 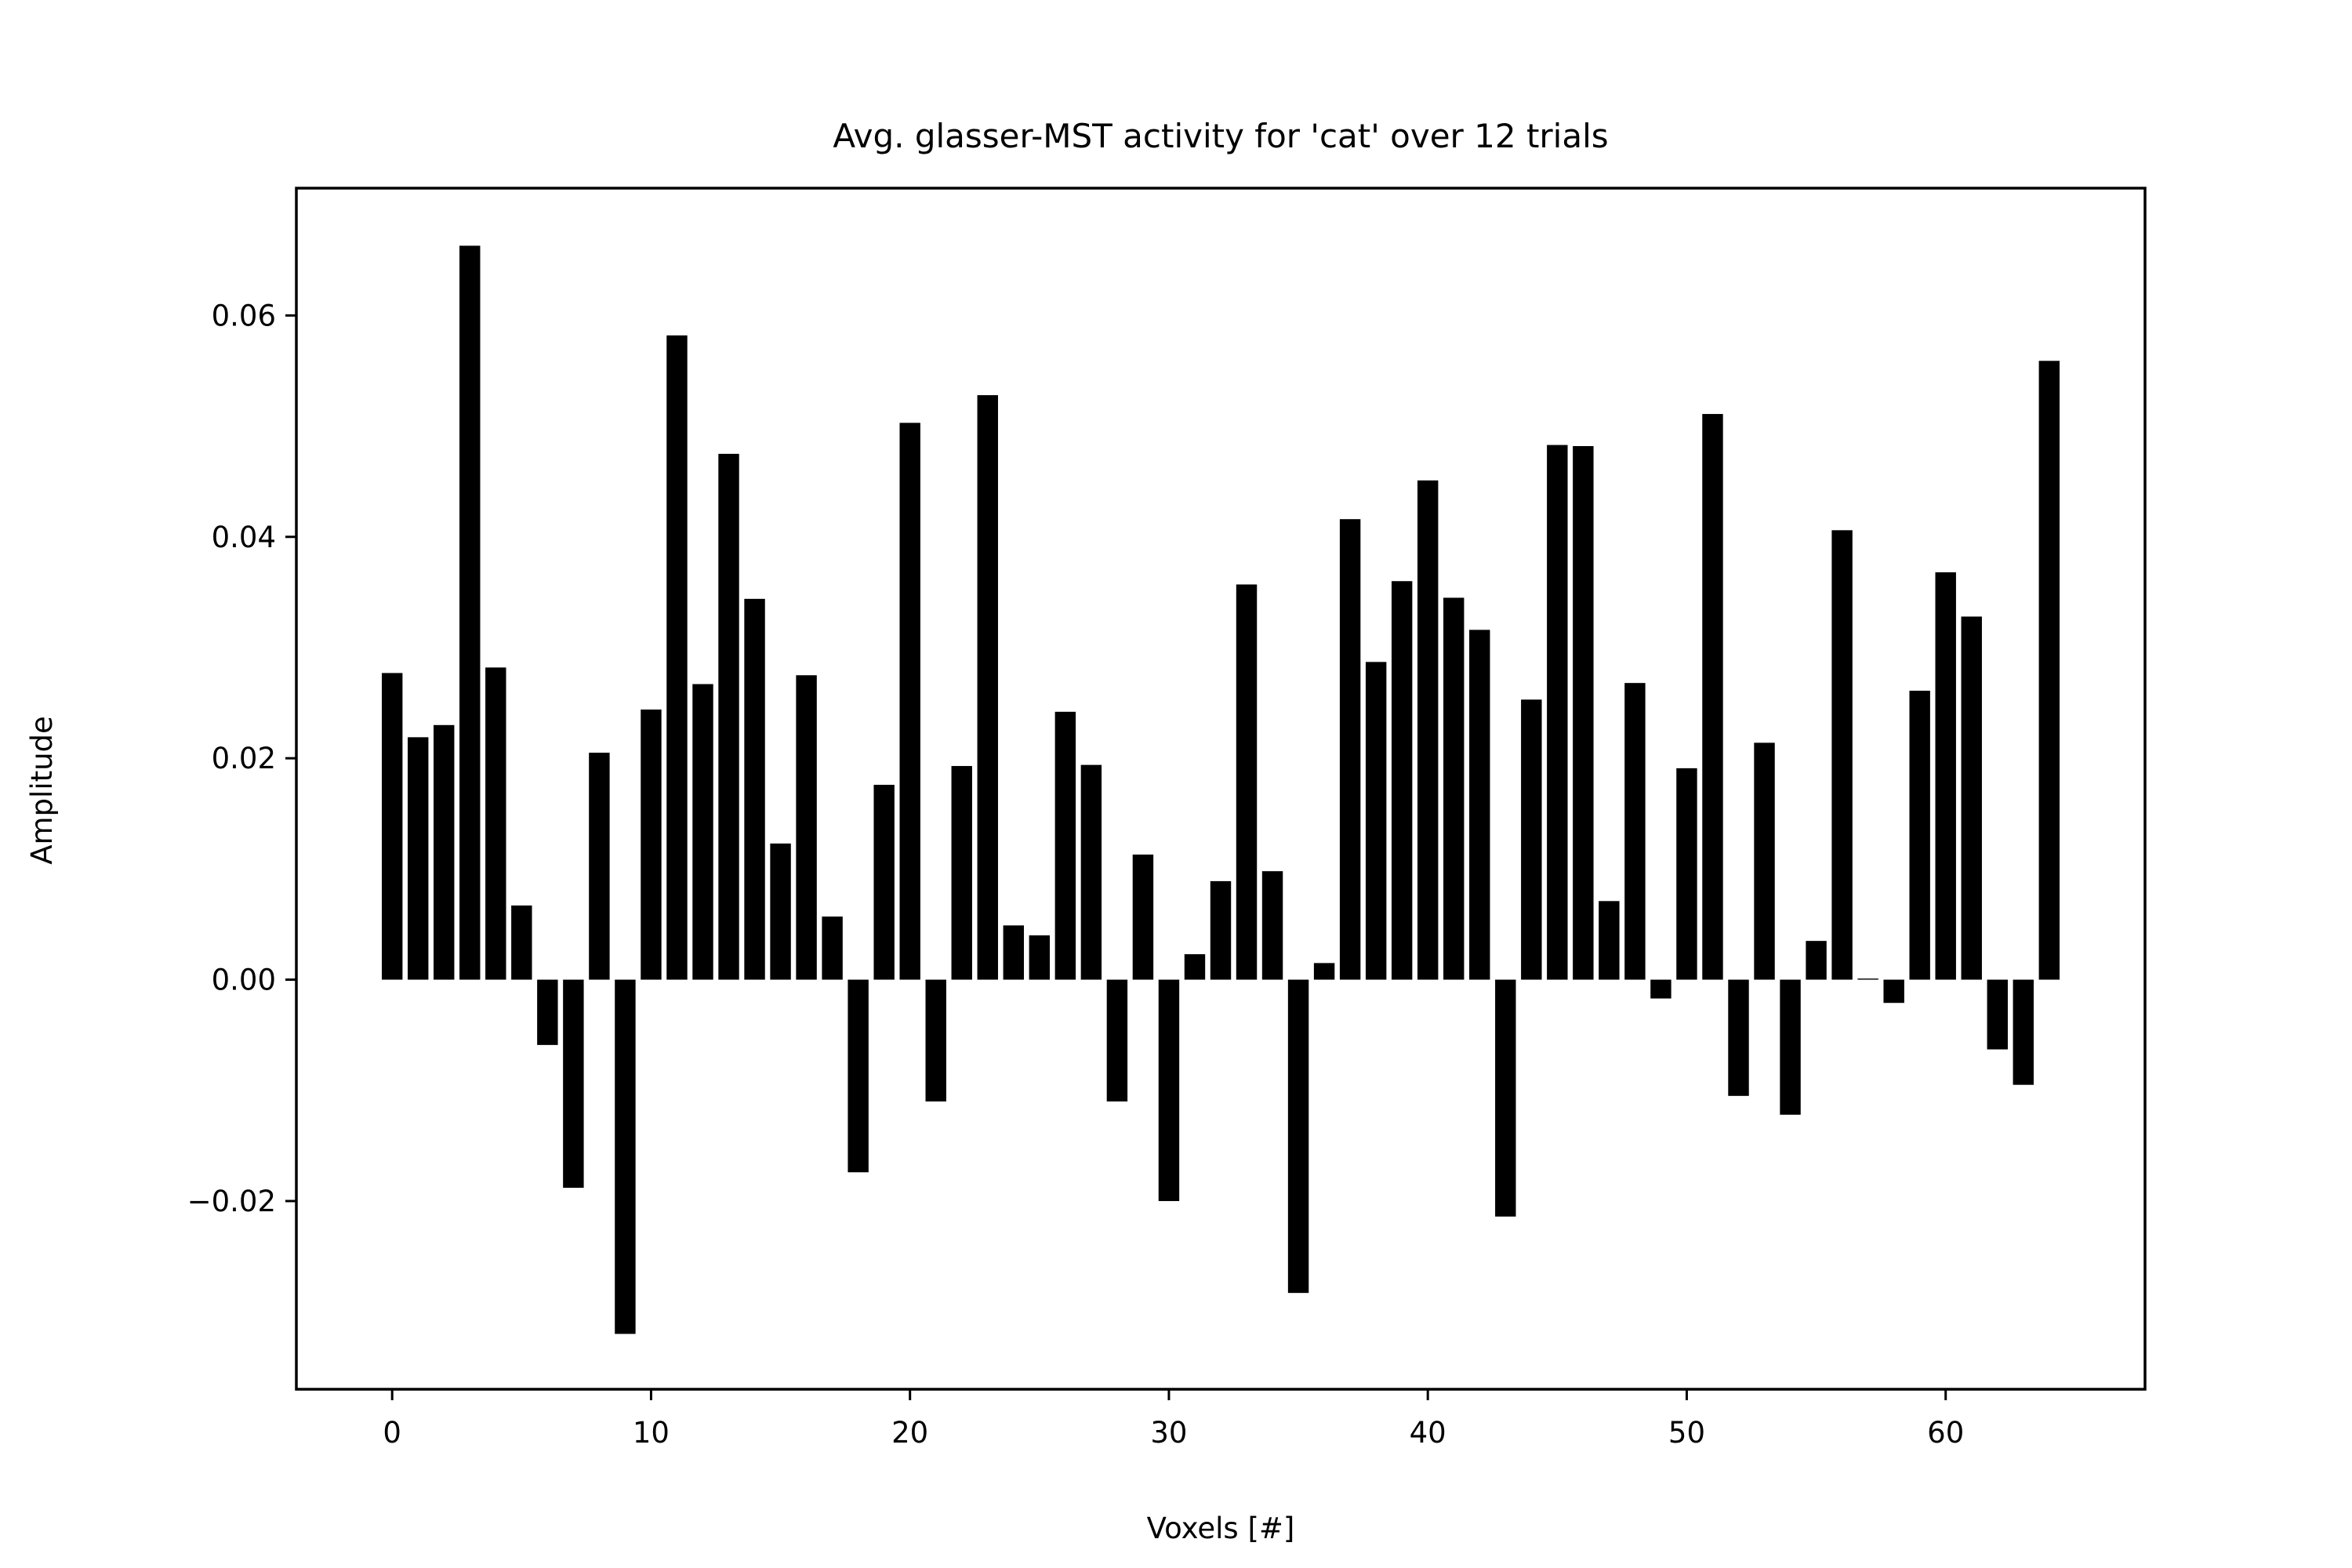 What do you see at coordinates (42, 790) in the screenshot?
I see `y-axis-label: Amplitude` at bounding box center [42, 790].